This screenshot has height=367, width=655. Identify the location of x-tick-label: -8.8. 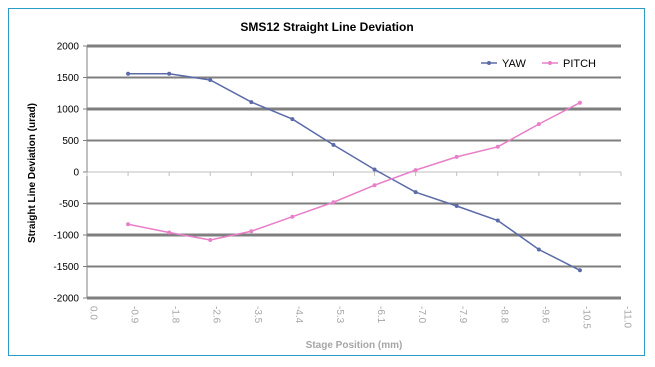
(503, 315).